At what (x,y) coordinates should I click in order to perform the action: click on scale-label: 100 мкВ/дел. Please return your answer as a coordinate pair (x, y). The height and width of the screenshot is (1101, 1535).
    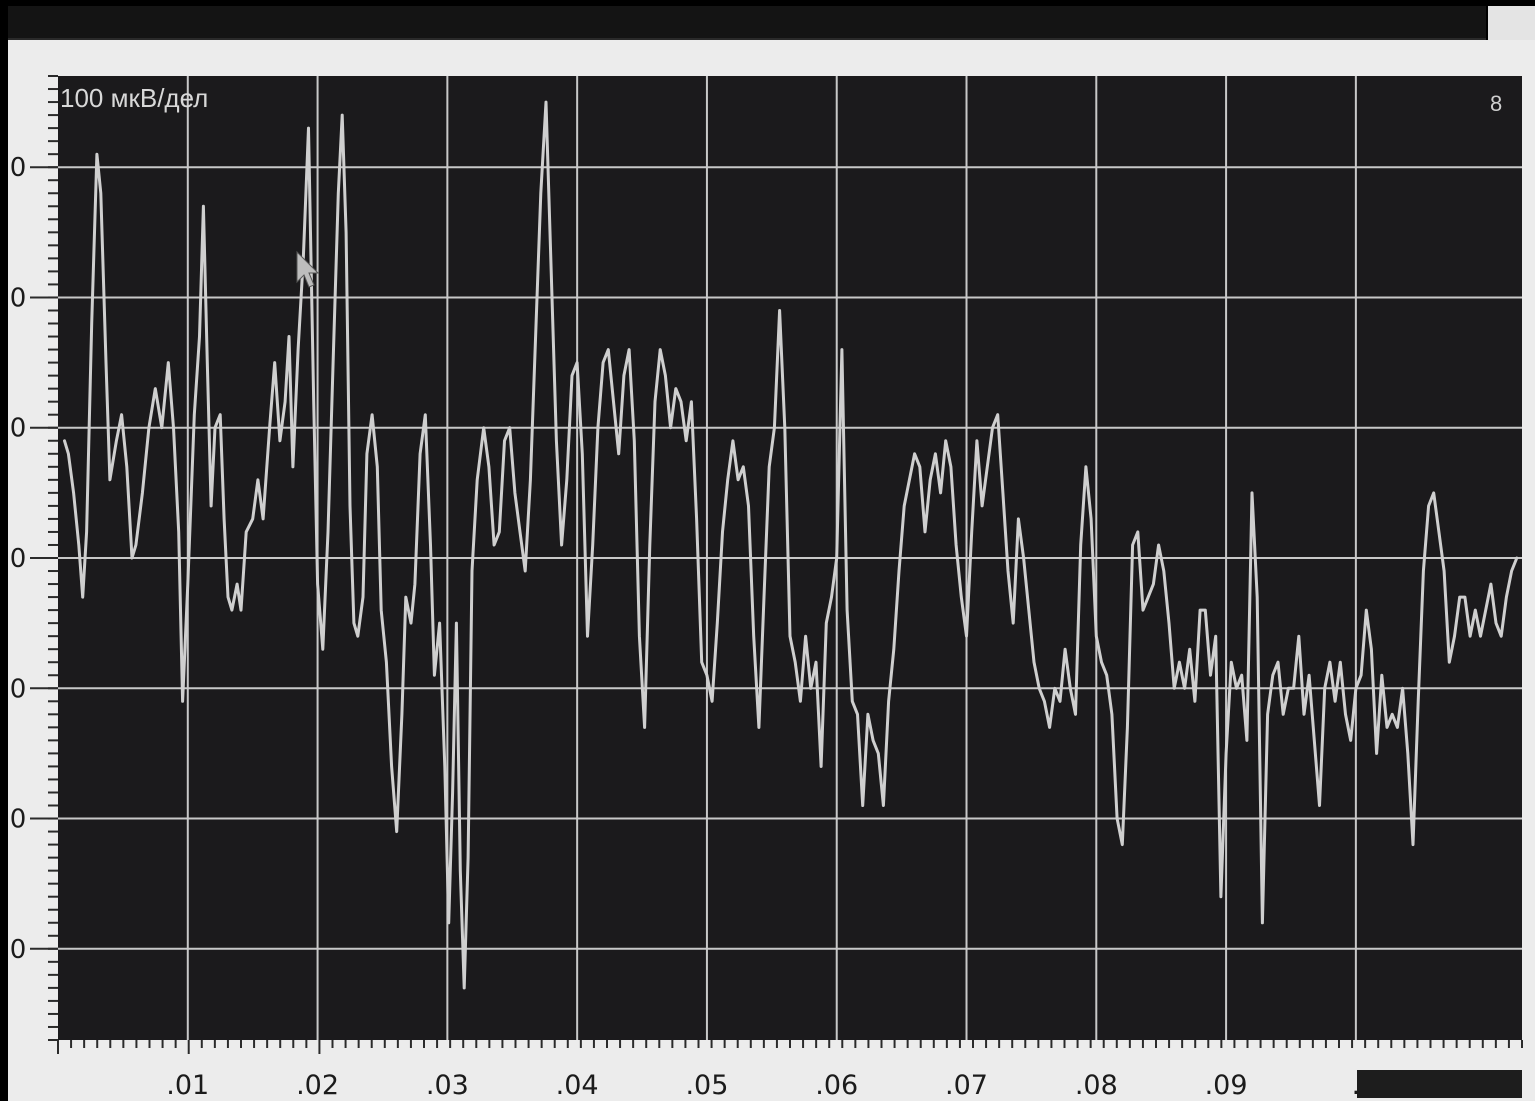
    Looking at the image, I should click on (134, 98).